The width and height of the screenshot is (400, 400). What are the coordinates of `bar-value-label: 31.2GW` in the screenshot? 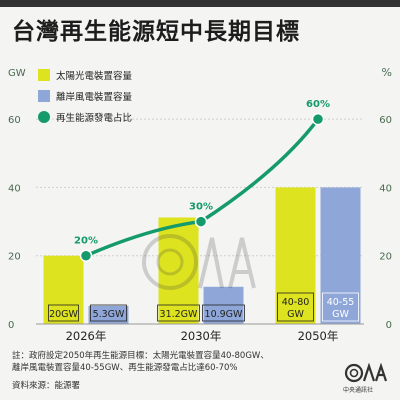 It's located at (179, 314).